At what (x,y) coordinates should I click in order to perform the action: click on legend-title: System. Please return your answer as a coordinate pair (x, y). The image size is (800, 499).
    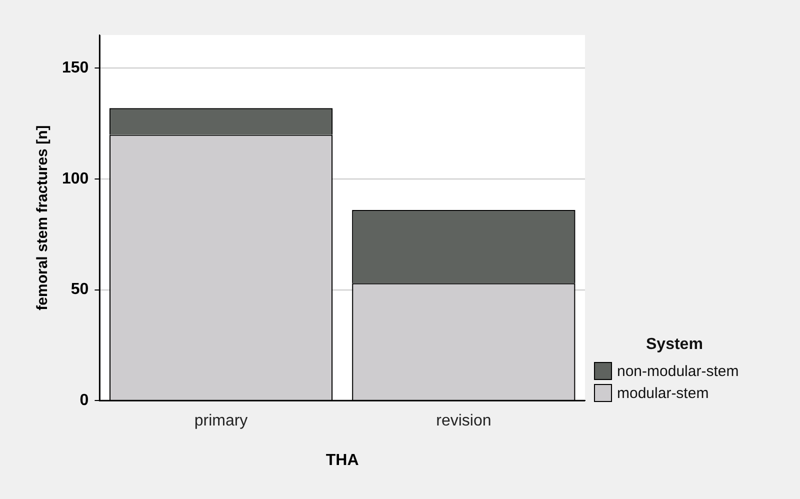
    Looking at the image, I should click on (675, 345).